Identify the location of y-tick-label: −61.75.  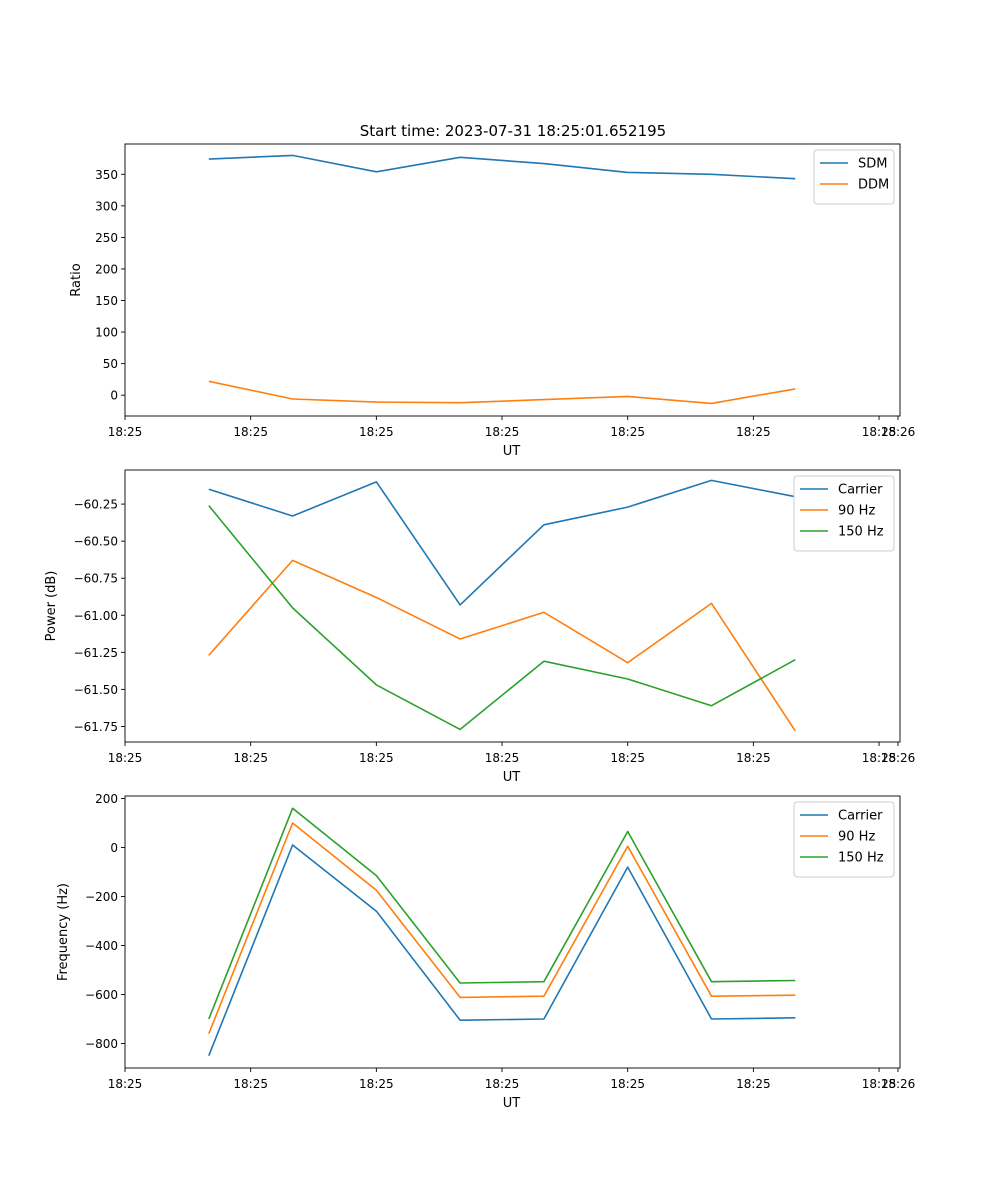
(96, 727).